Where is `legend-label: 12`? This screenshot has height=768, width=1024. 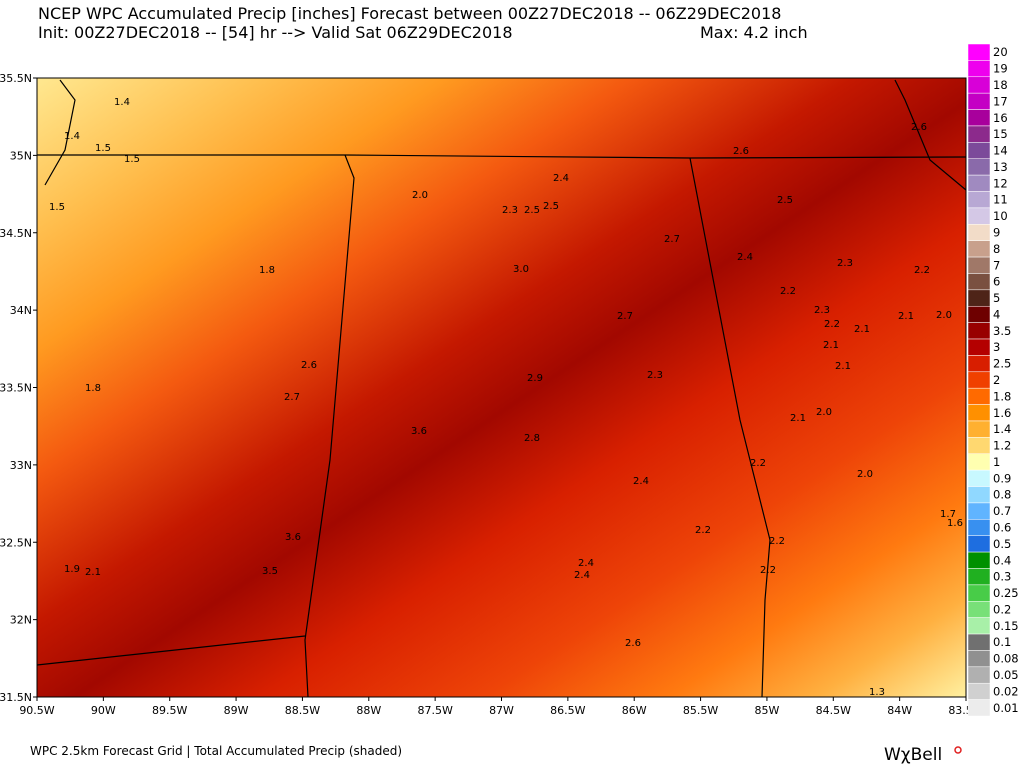
legend-label: 12 is located at coordinates (1000, 183).